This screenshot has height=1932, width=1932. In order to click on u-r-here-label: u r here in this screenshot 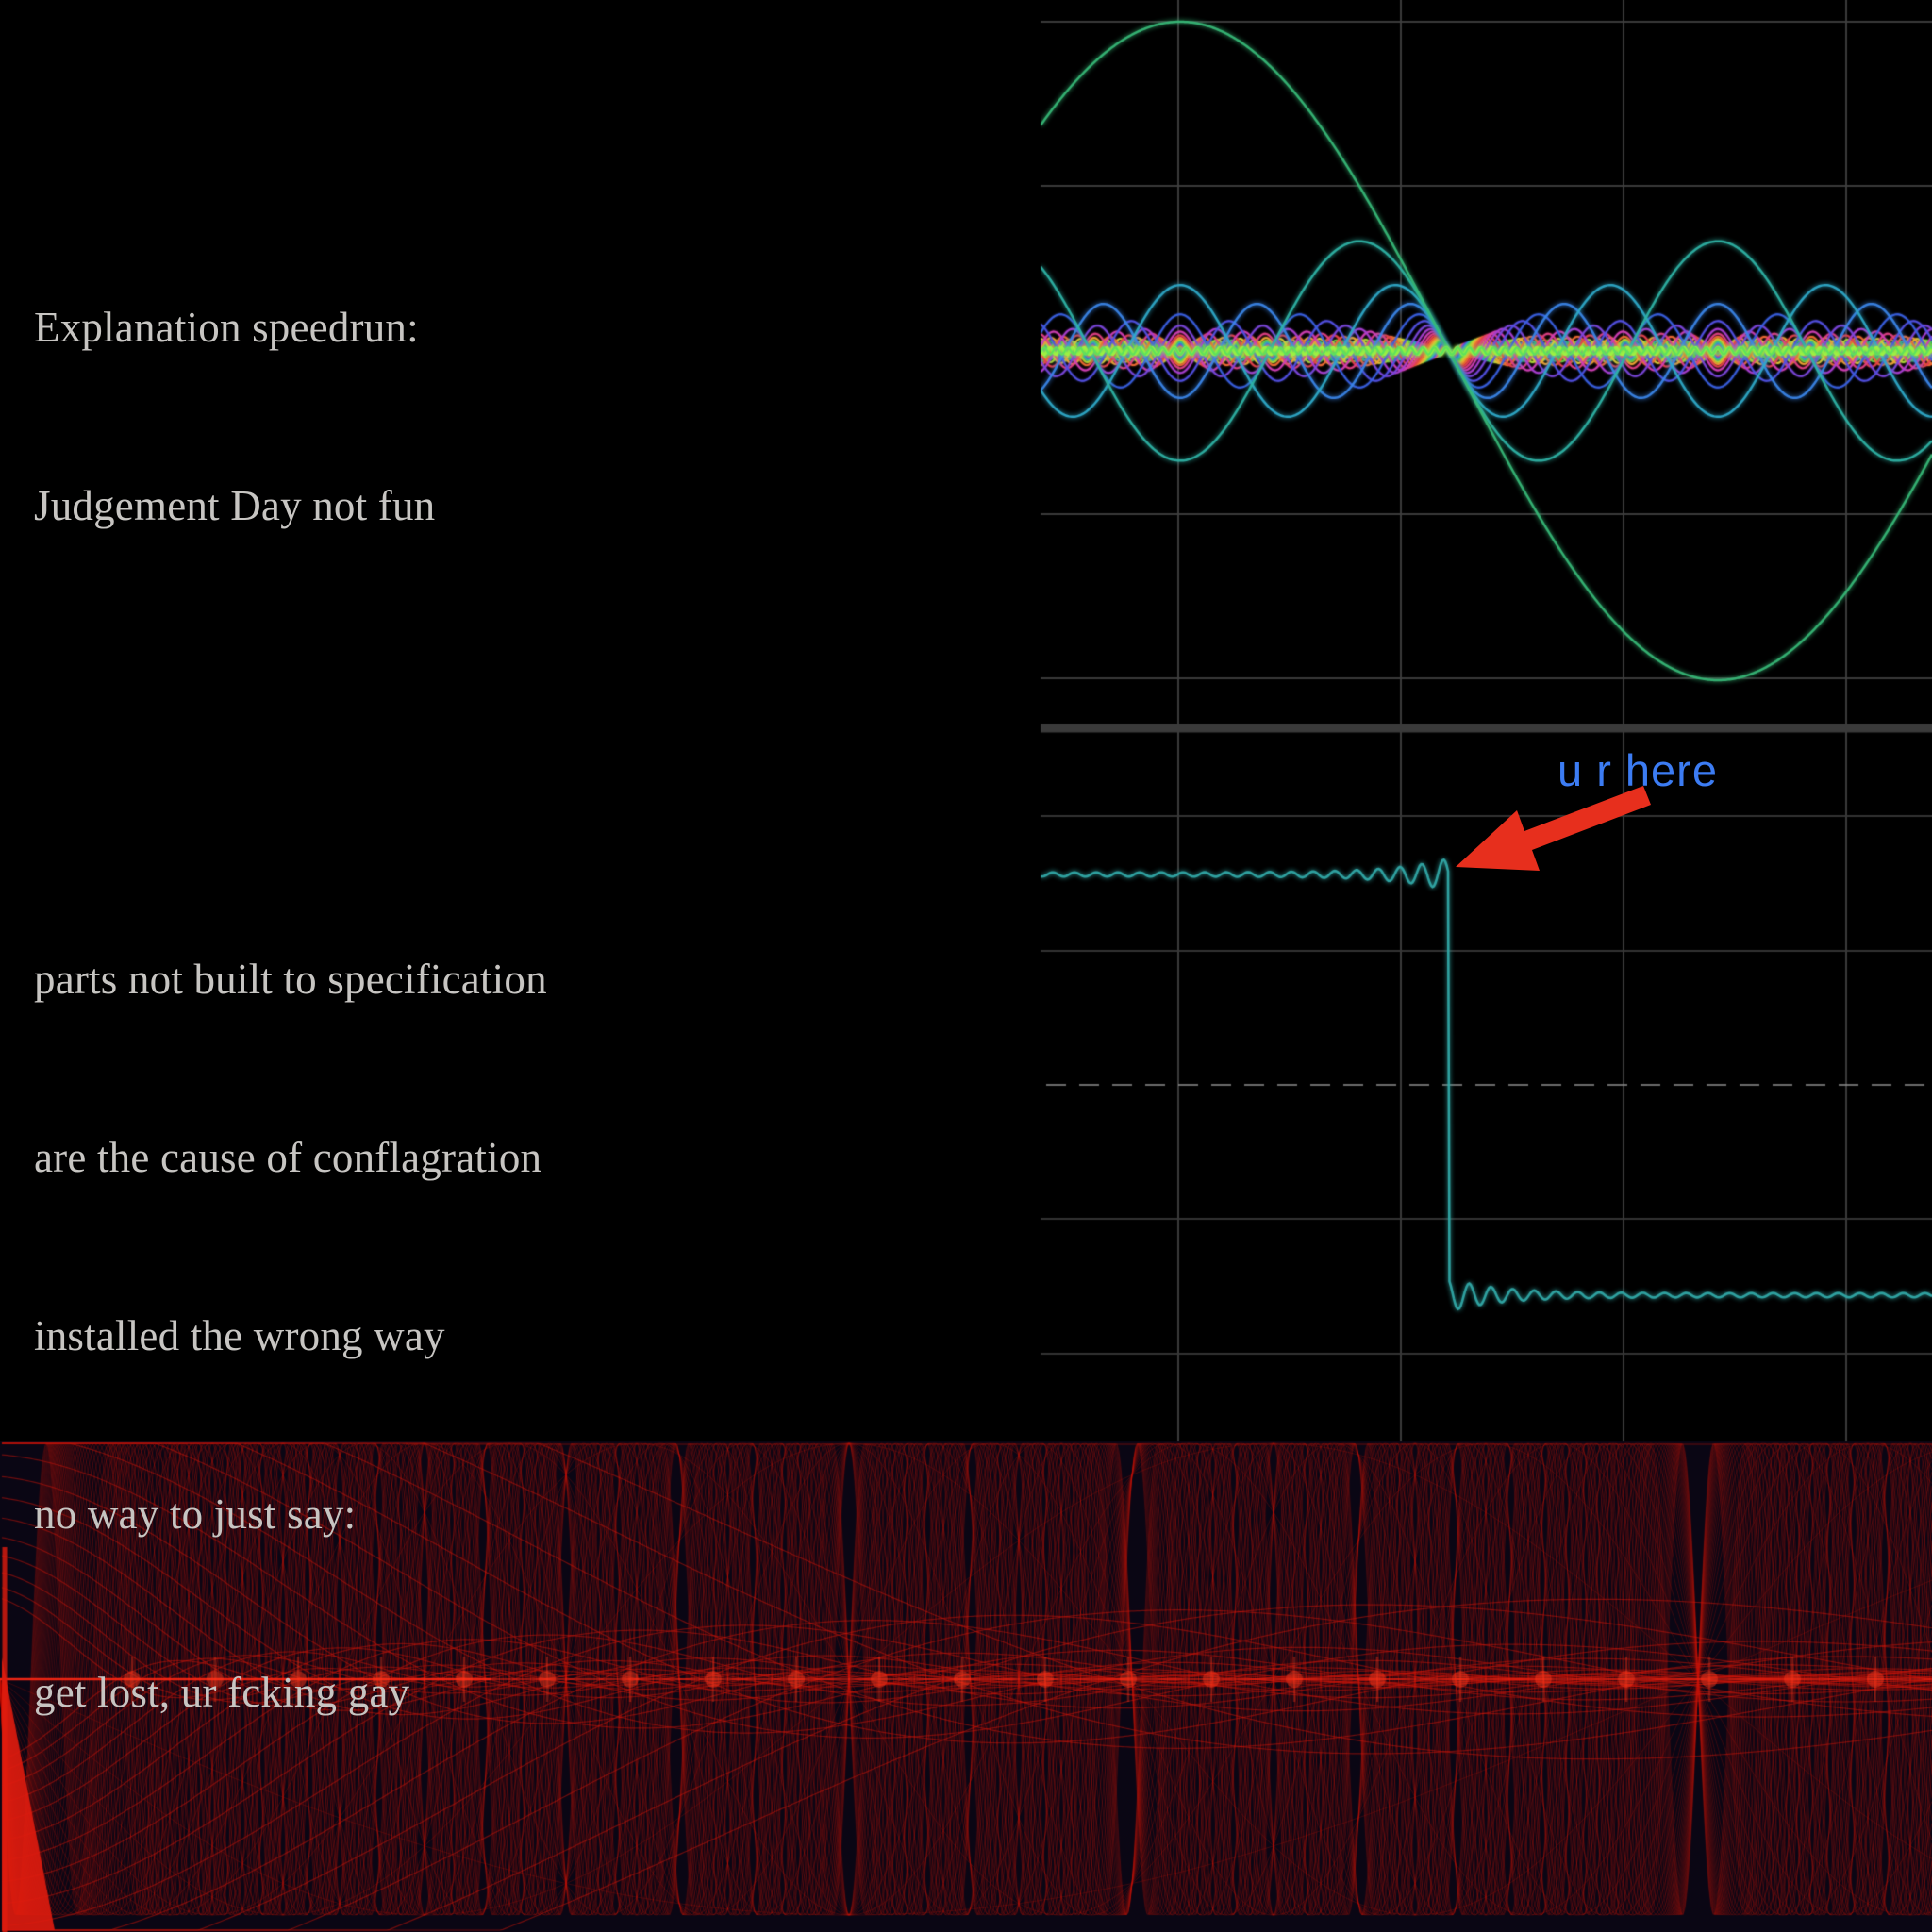, I will do `click(1638, 770)`.